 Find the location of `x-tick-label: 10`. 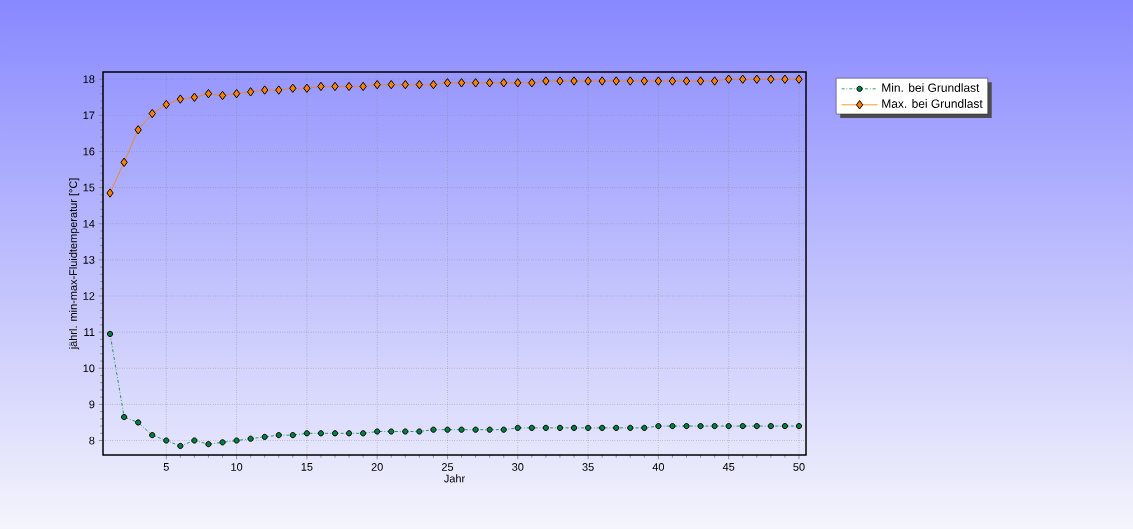

x-tick-label: 10 is located at coordinates (237, 467).